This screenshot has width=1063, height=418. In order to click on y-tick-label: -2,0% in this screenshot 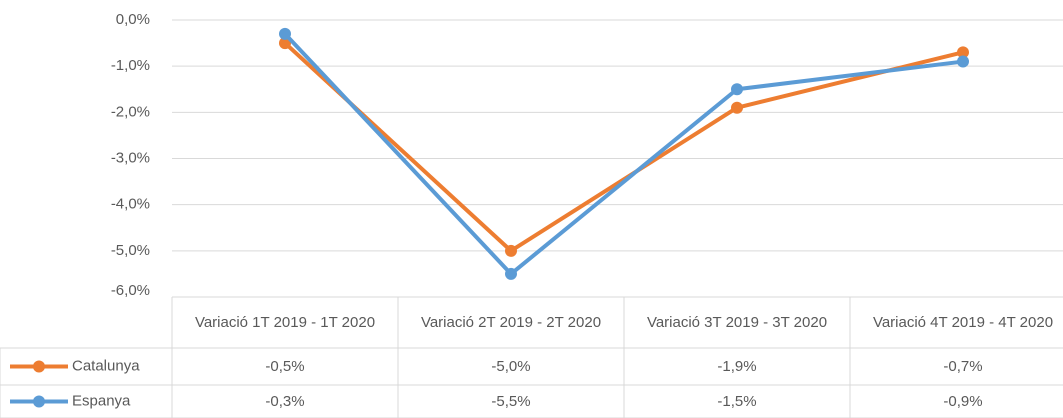, I will do `click(130, 111)`.